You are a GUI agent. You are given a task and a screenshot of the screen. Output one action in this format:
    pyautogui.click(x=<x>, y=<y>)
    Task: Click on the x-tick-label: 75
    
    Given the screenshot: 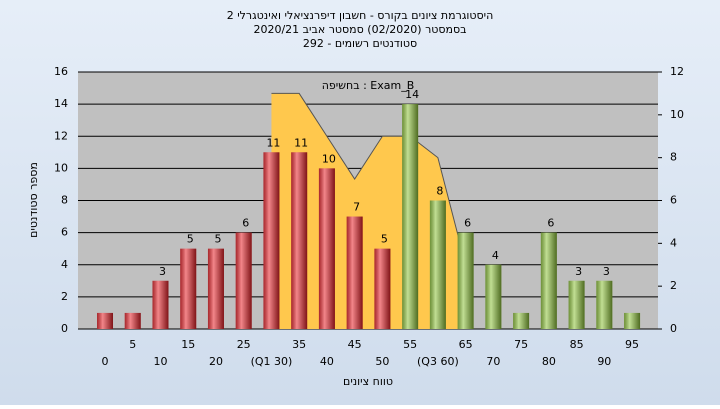 What is the action you would take?
    pyautogui.click(x=521, y=344)
    